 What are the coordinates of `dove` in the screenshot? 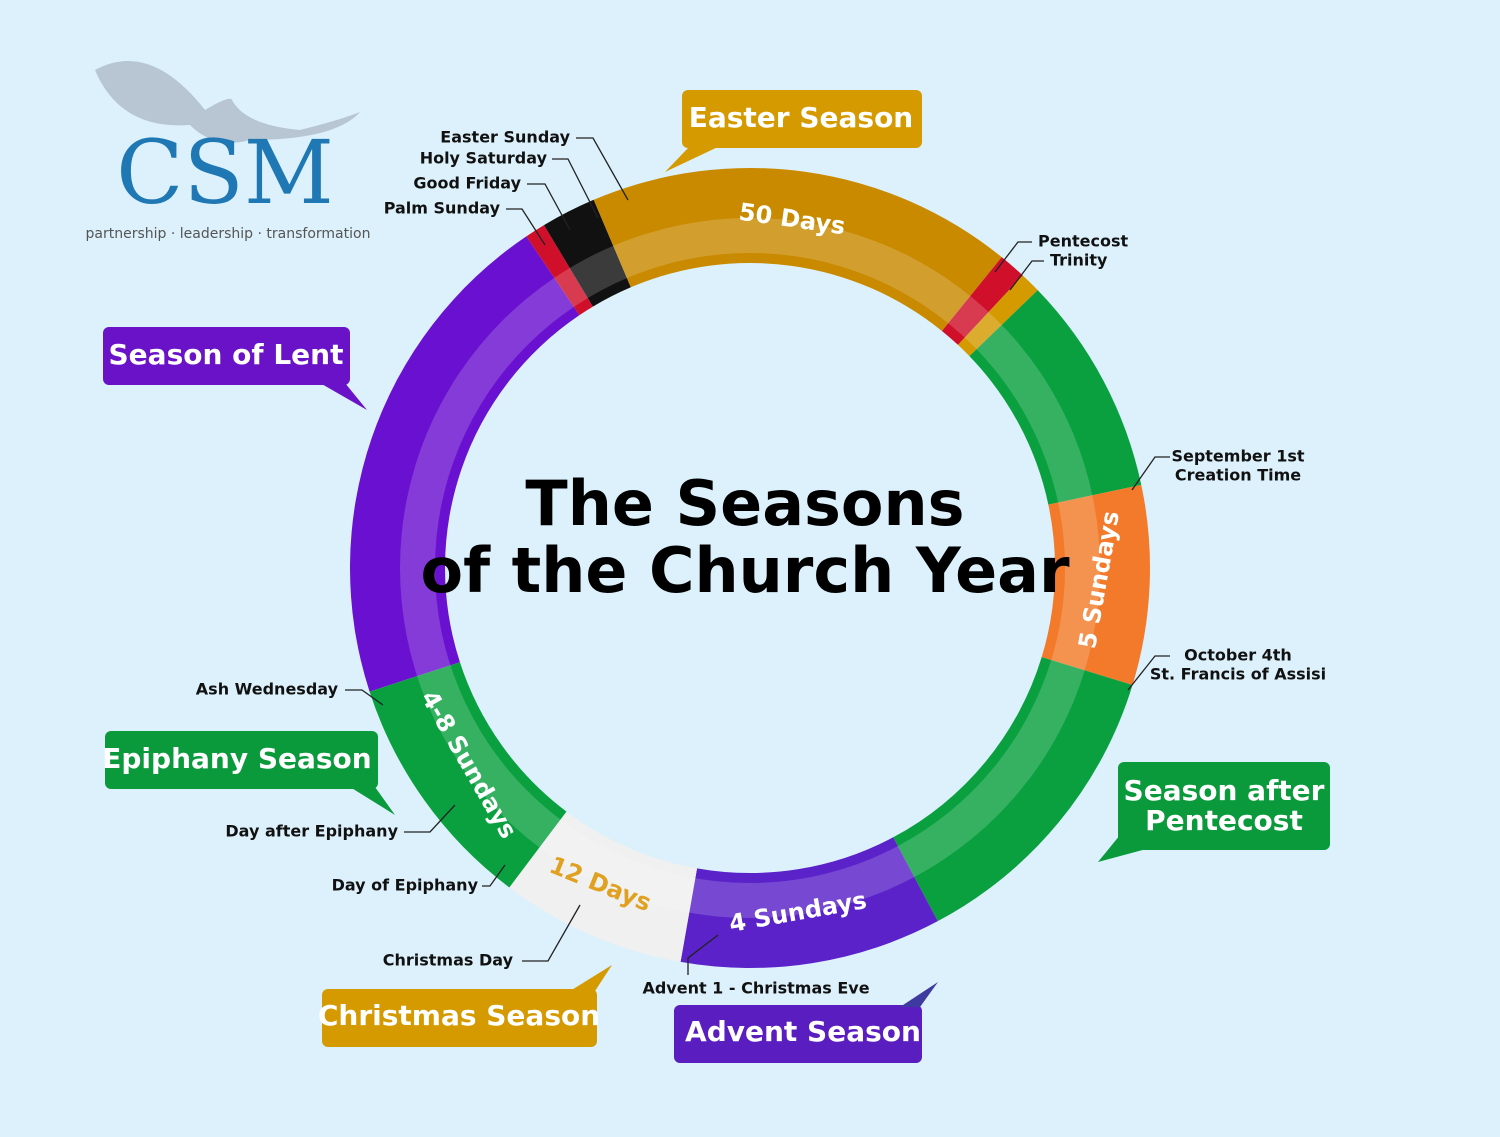 It's located at (227, 102).